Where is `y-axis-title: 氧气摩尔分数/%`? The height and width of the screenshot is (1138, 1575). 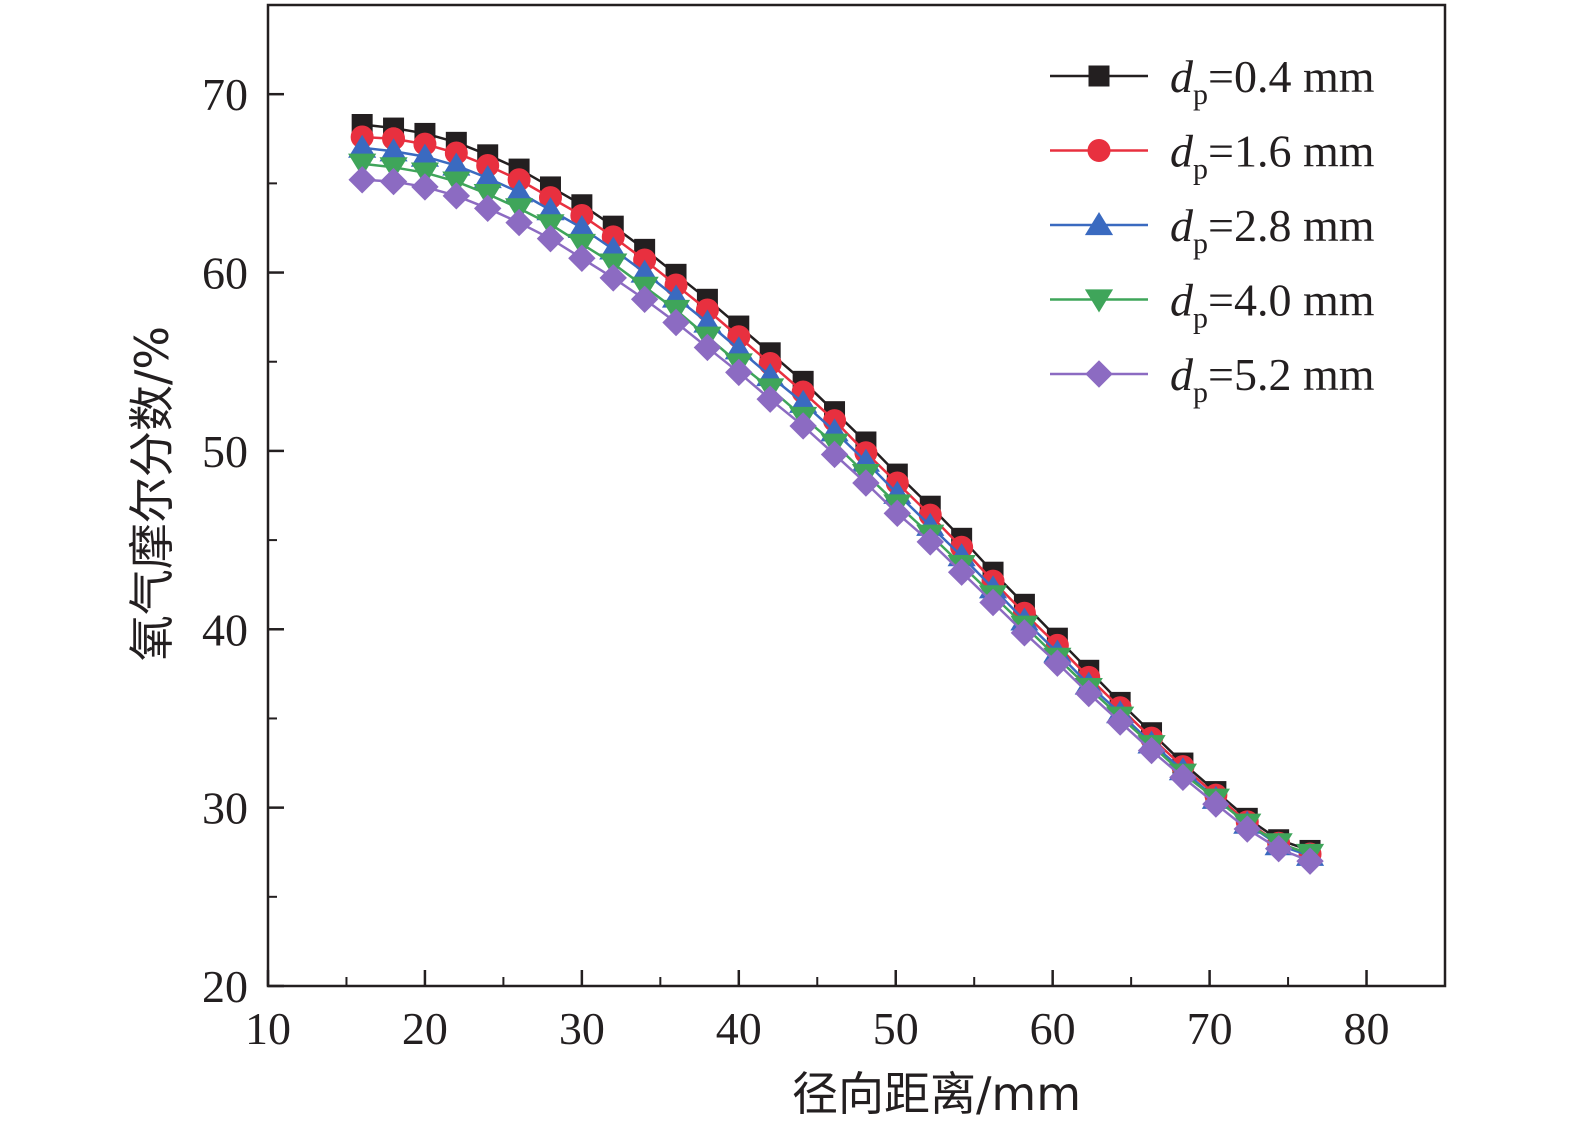
y-axis-title: 氧气摩尔分数/% is located at coordinates (152, 493).